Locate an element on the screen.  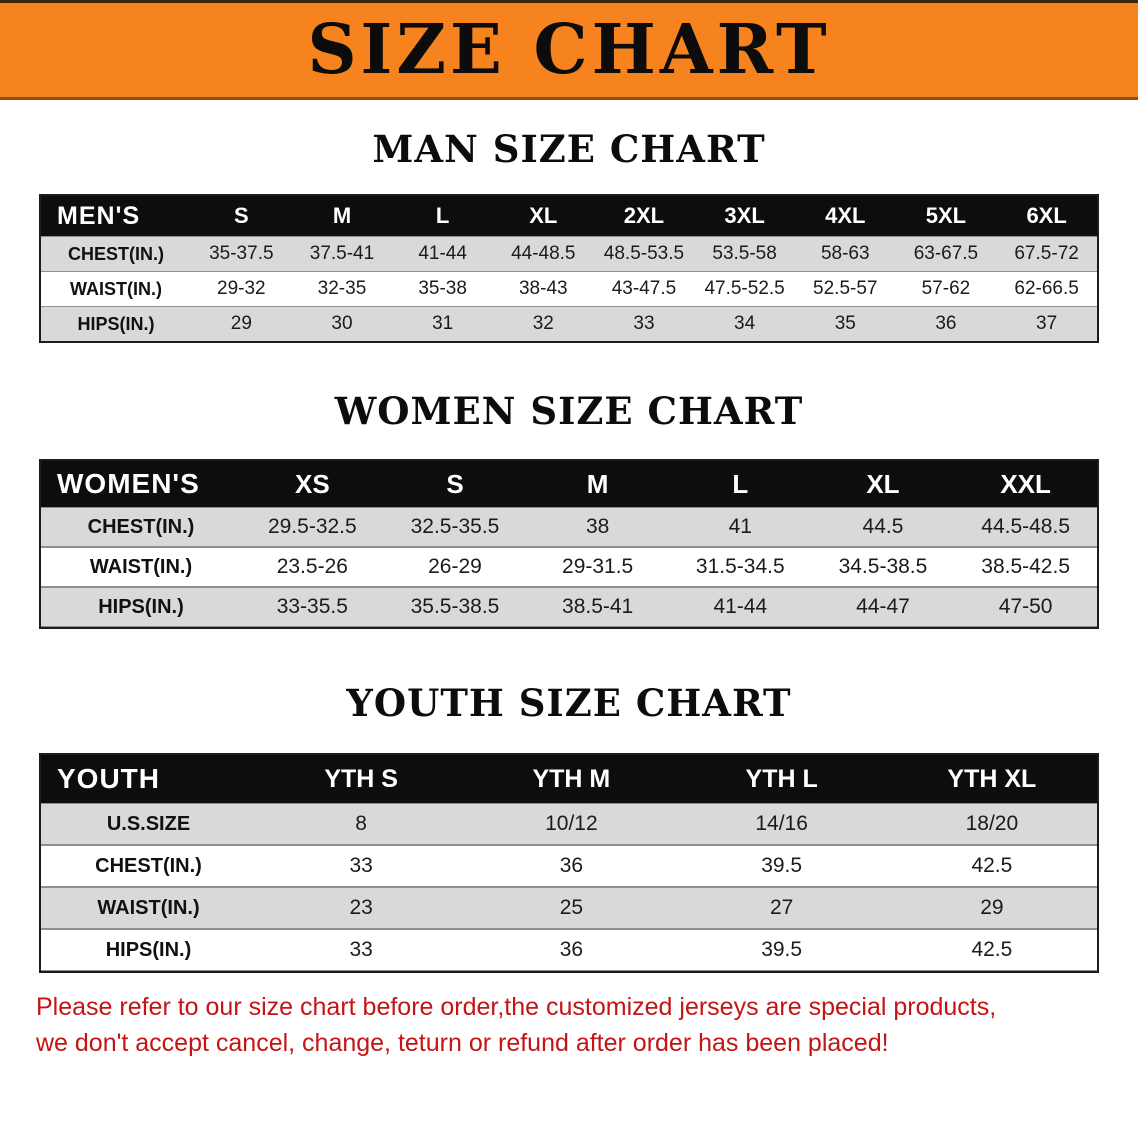
women-size-value: 33-35.5 is located at coordinates (312, 607).